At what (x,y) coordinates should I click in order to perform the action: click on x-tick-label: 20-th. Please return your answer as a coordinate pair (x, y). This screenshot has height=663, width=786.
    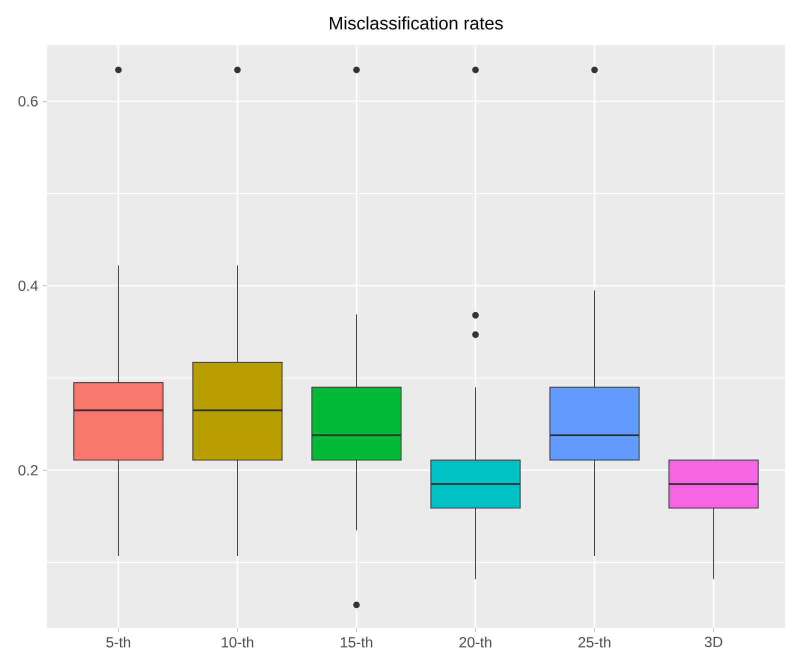
    Looking at the image, I should click on (476, 642).